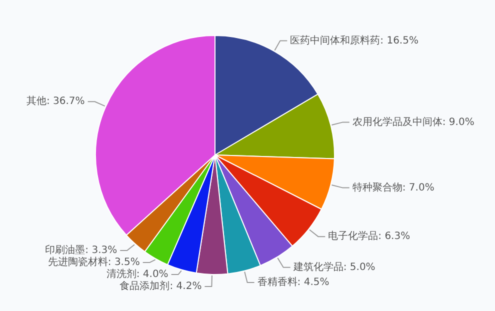 The image size is (495, 311). I want to click on slice-label: 清洗剂: 4.0%, so click(137, 274).